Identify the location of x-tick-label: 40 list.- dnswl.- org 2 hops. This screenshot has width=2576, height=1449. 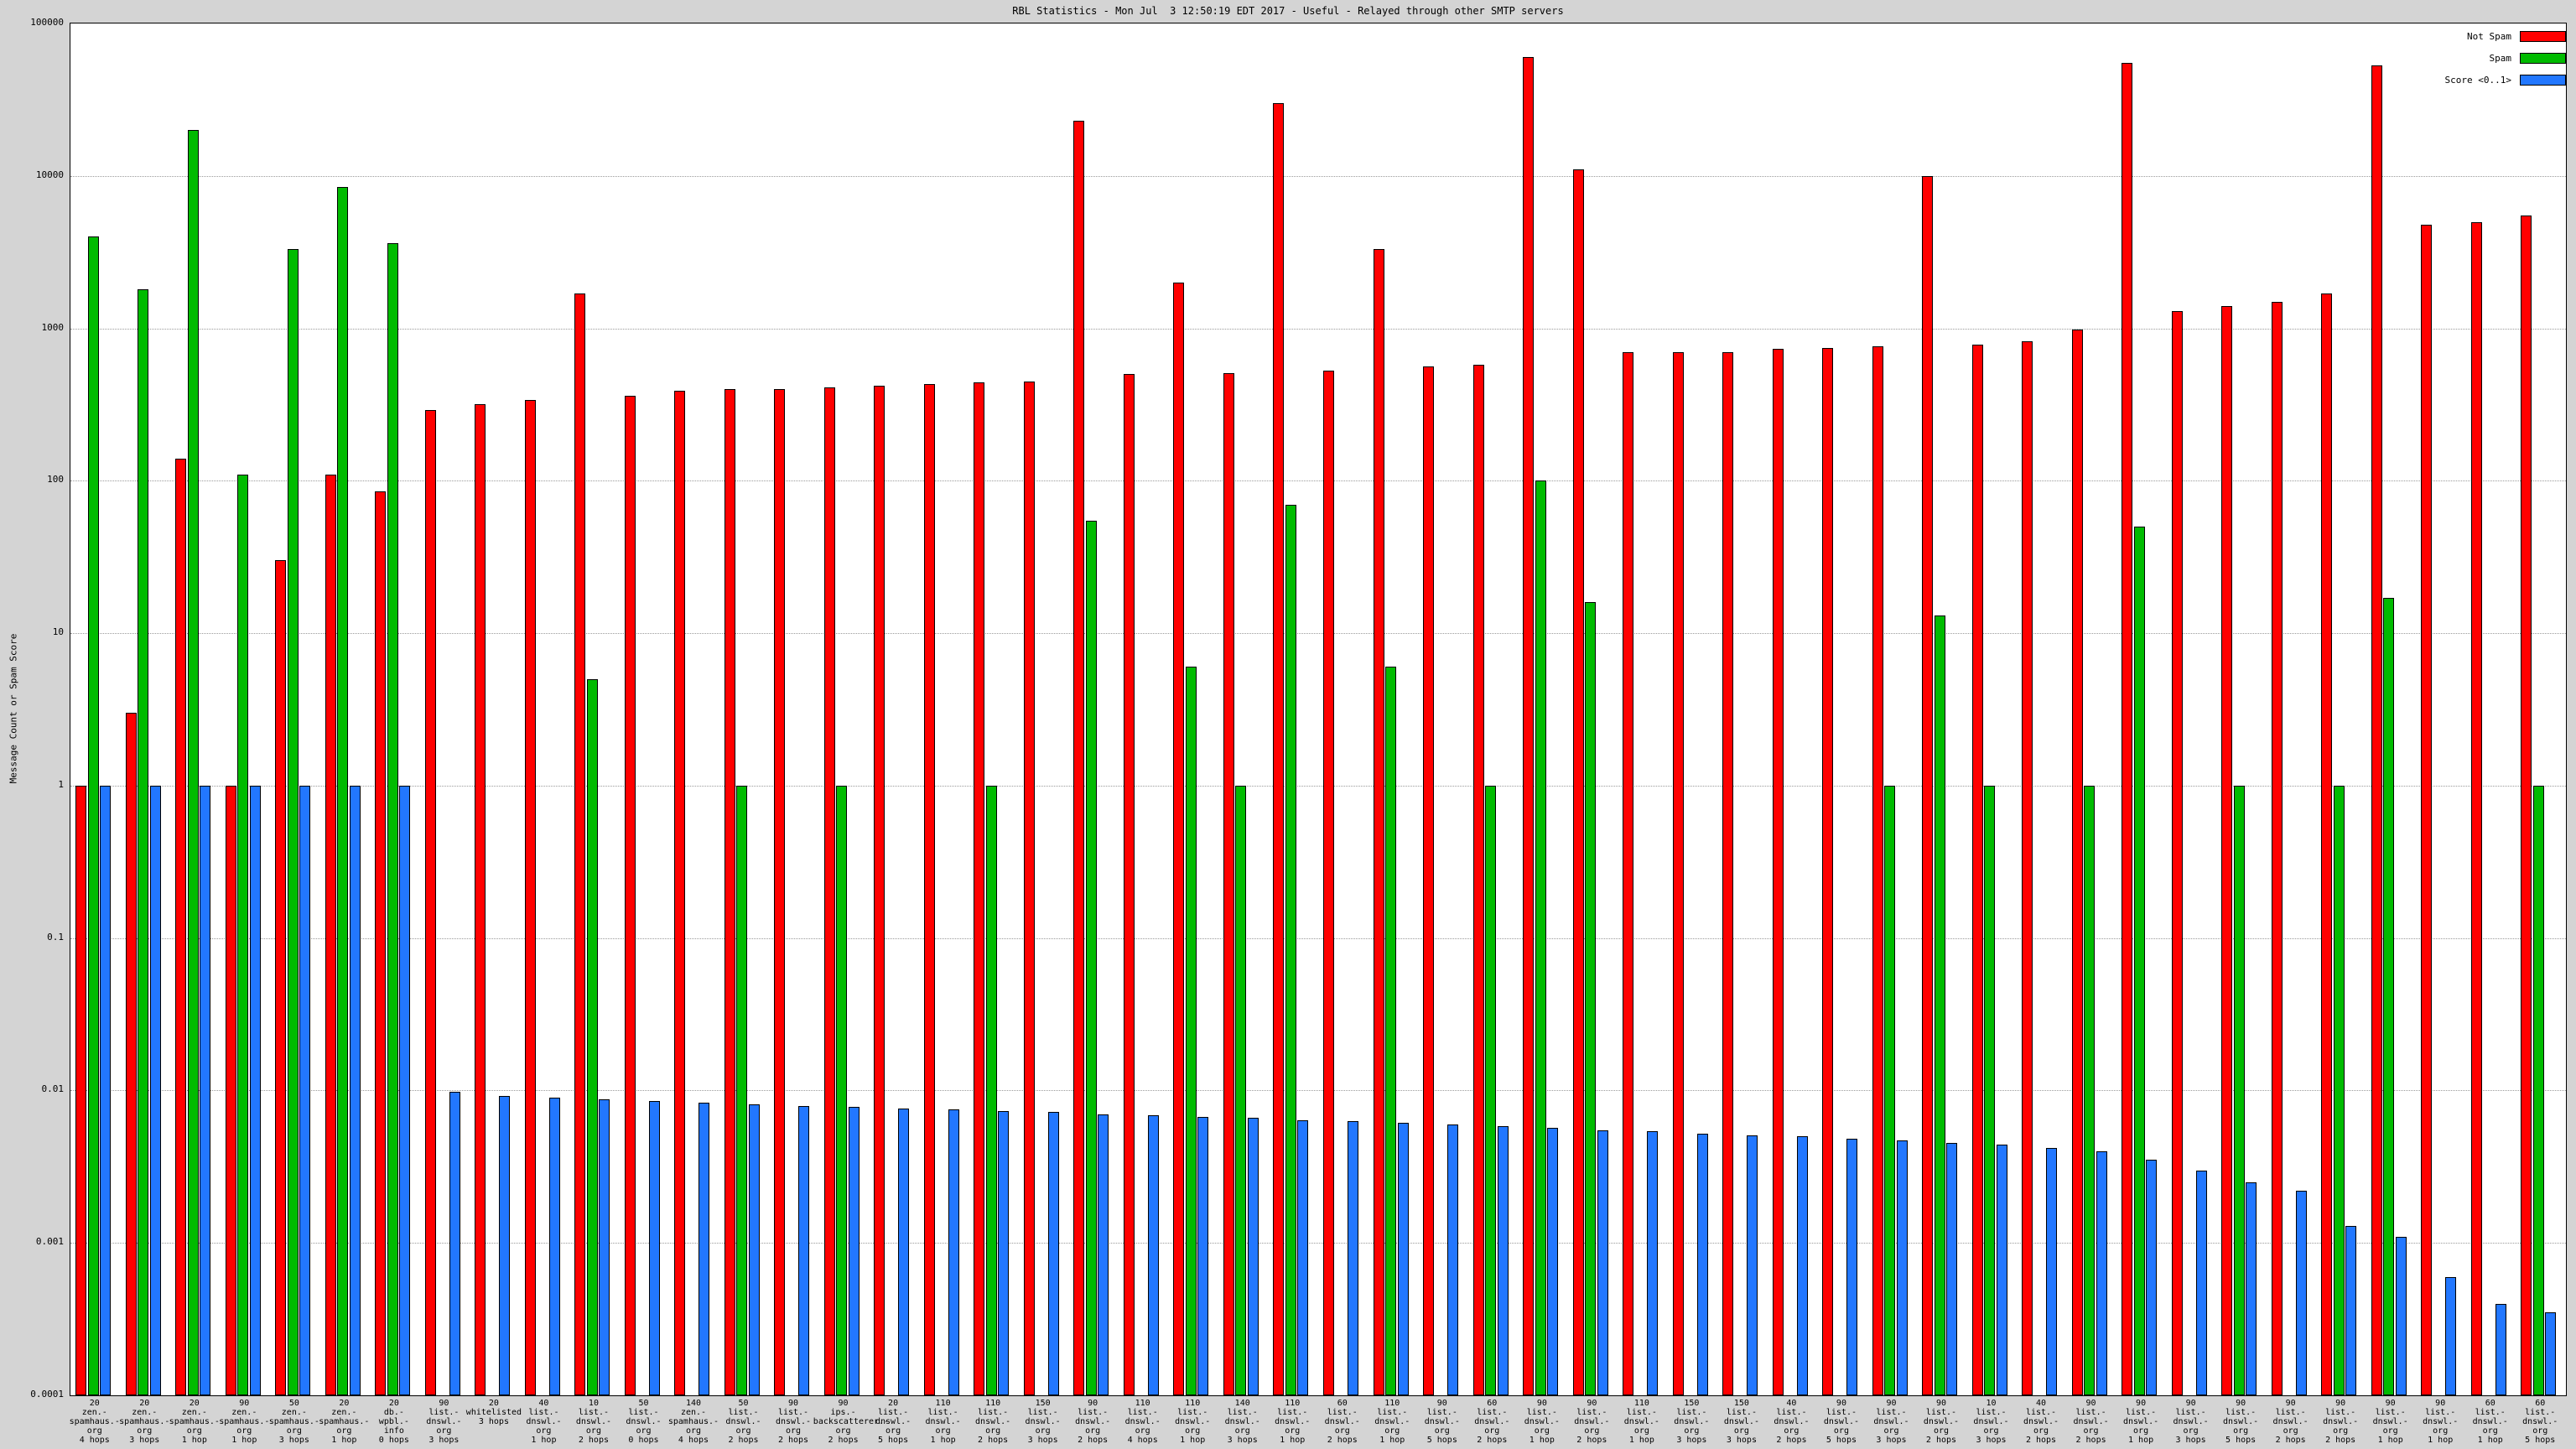
(2041, 1422).